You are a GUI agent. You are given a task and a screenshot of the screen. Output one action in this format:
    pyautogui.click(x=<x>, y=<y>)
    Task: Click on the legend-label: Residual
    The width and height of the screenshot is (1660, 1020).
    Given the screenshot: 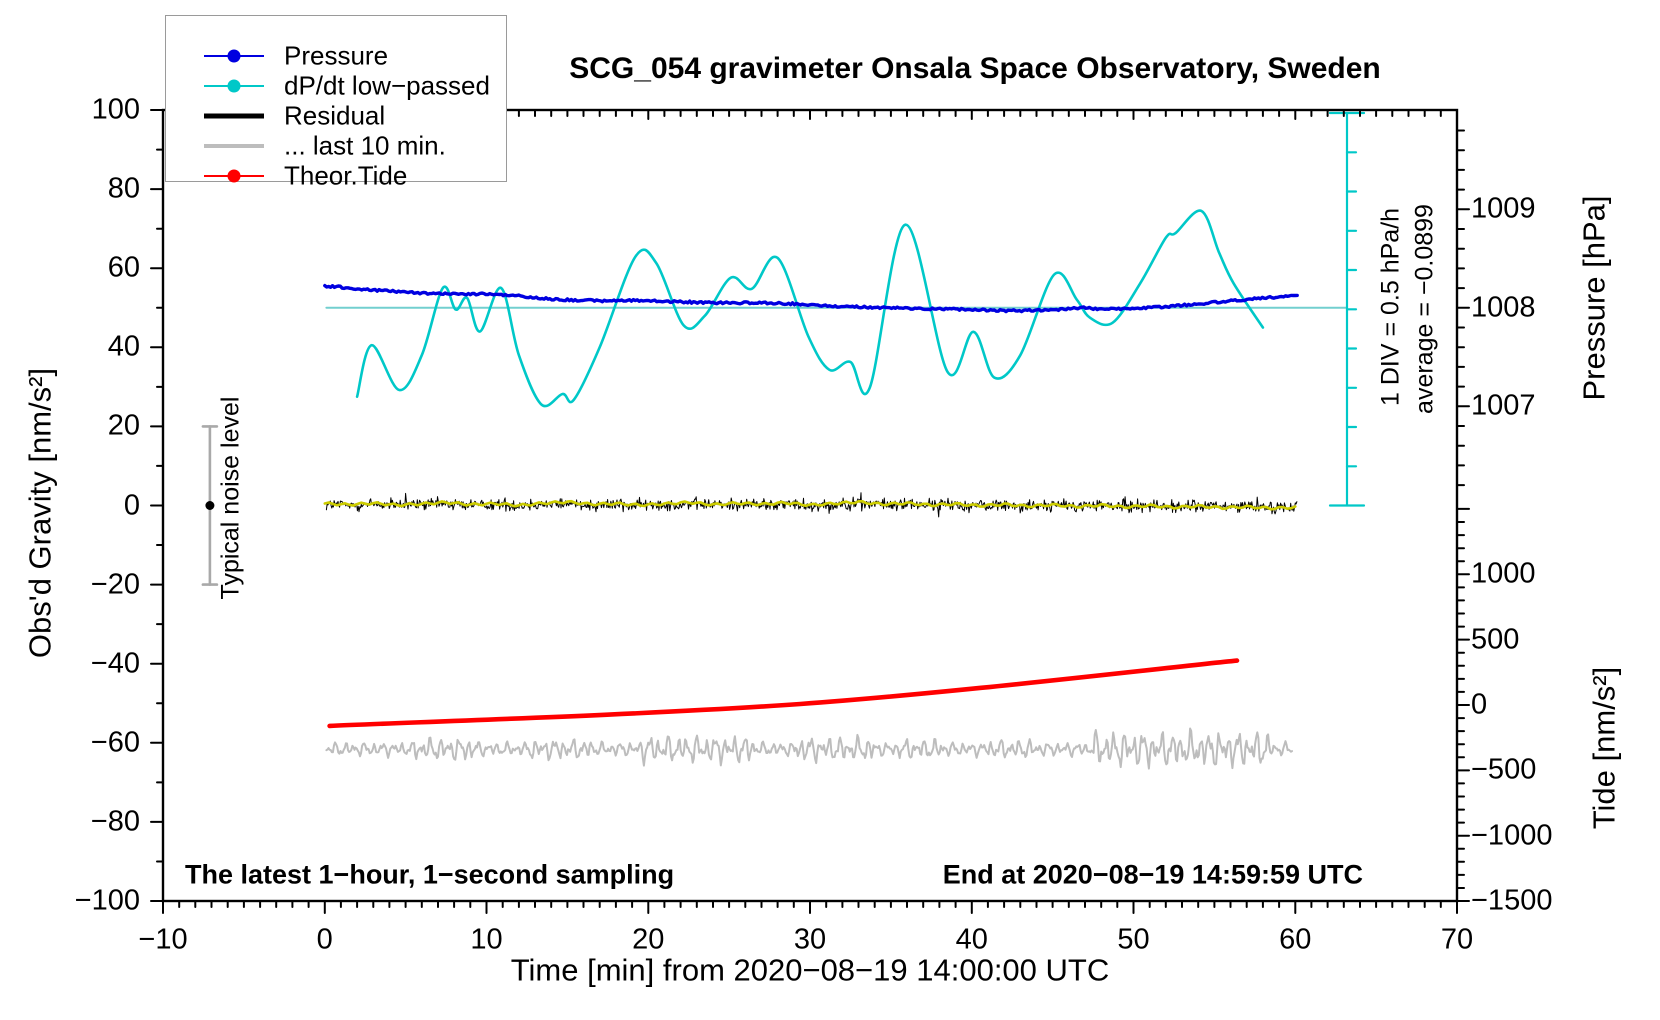 What is the action you would take?
    pyautogui.click(x=335, y=115)
    